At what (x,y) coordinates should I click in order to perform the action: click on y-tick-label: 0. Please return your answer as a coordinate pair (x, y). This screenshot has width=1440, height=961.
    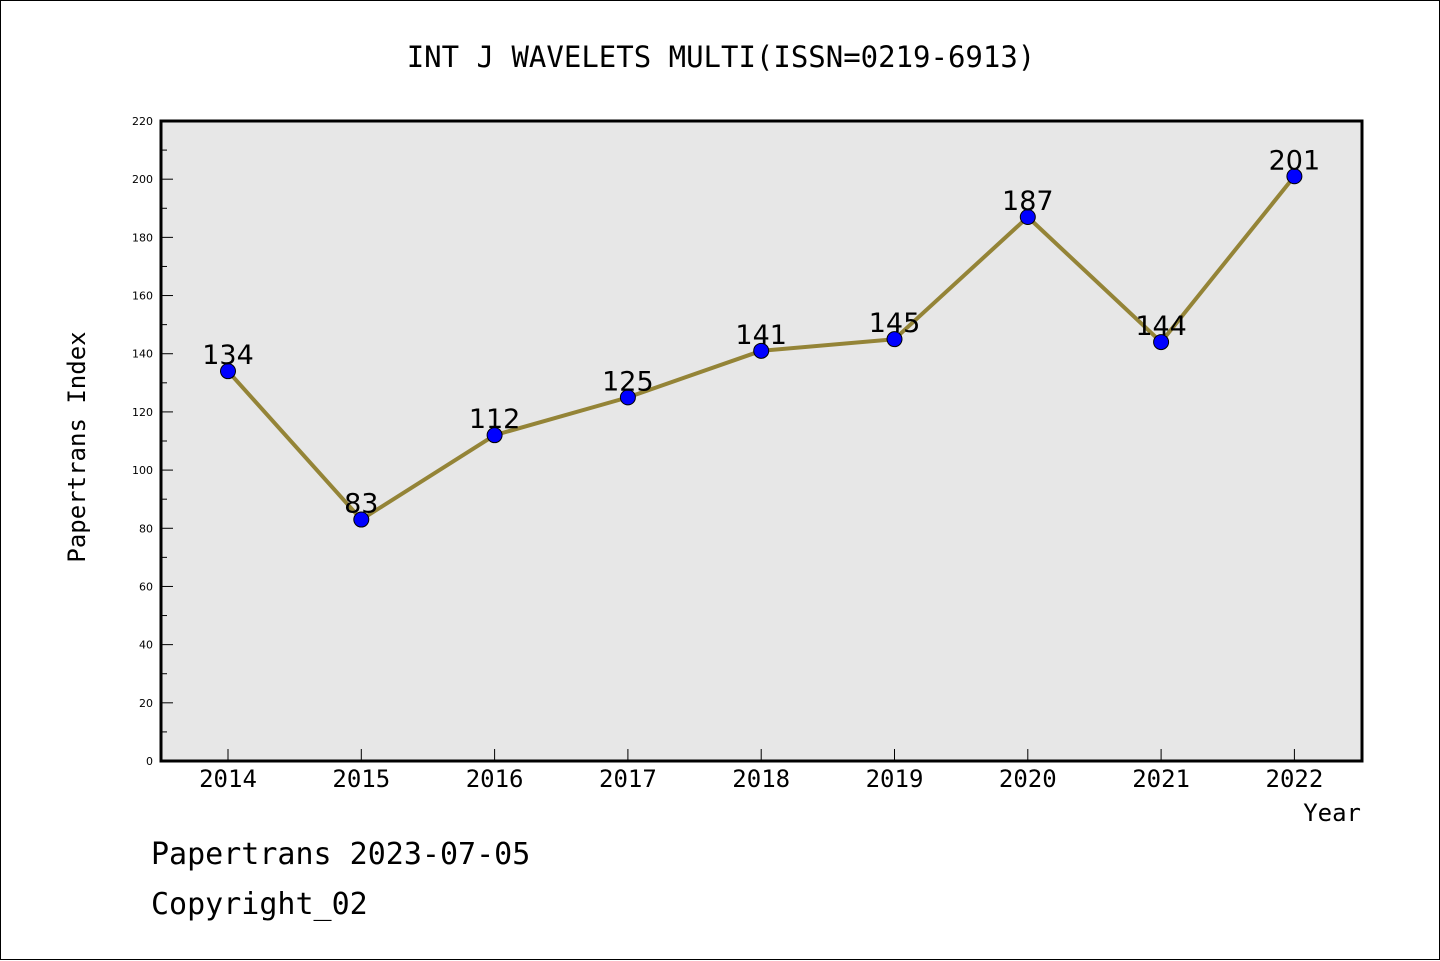
    Looking at the image, I should click on (149, 761).